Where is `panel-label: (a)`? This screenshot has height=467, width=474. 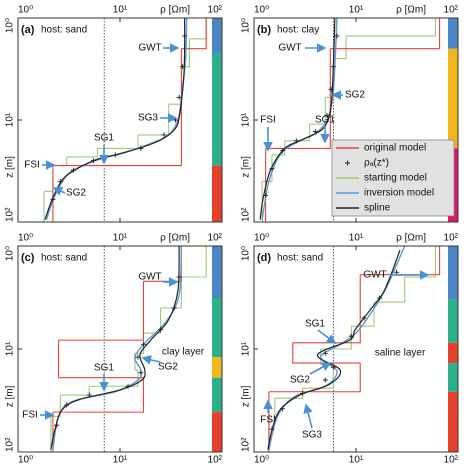
panel-label: (a) is located at coordinates (28, 30).